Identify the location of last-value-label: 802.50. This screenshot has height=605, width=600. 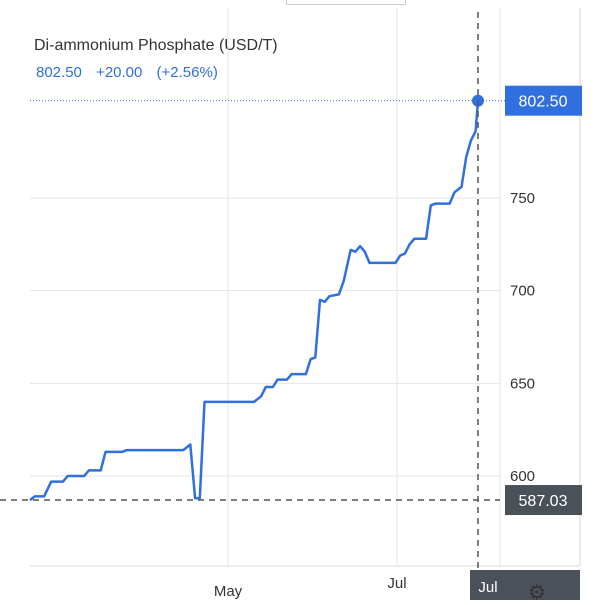
(543, 102).